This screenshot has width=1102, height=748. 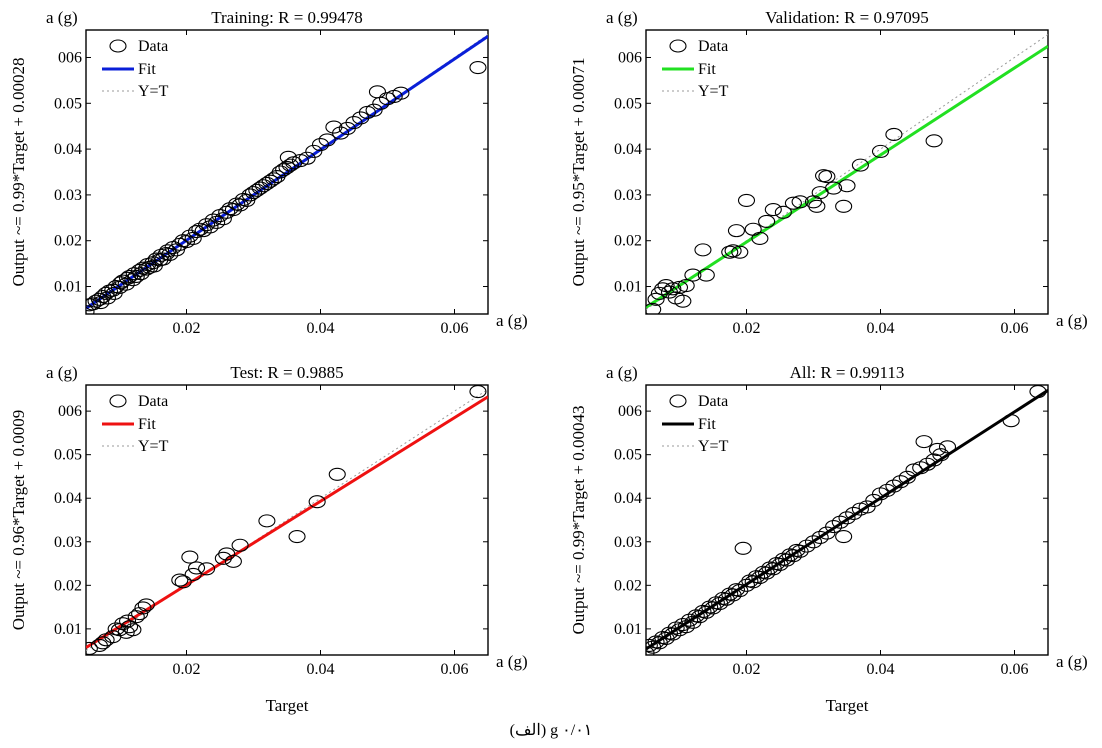 I want to click on y-tick-label: 0.01, so click(x=68, y=287).